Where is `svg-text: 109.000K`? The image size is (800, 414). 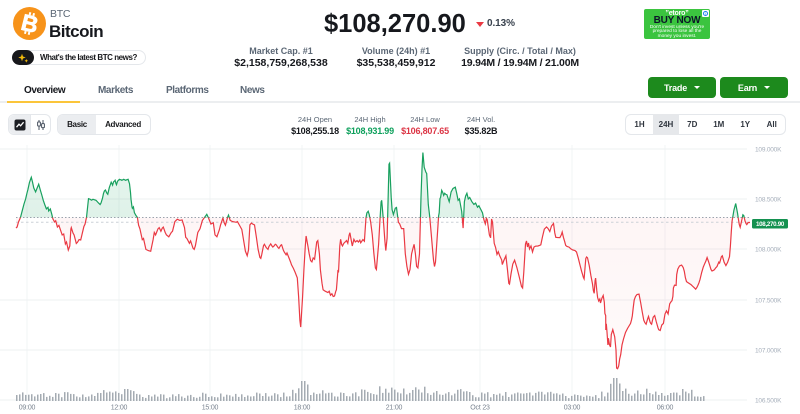
svg-text: 109.000K is located at coordinates (768, 150).